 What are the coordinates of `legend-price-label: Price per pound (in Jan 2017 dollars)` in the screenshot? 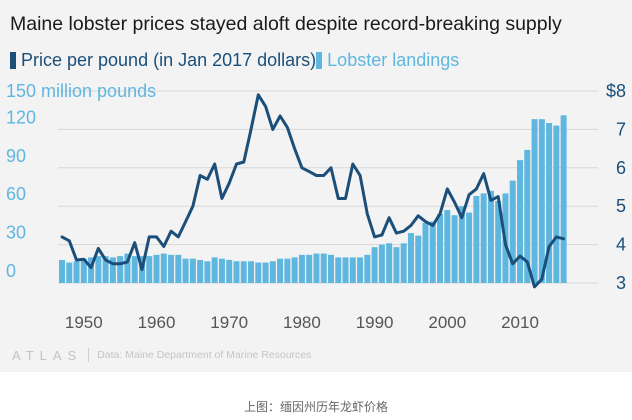 It's located at (169, 59).